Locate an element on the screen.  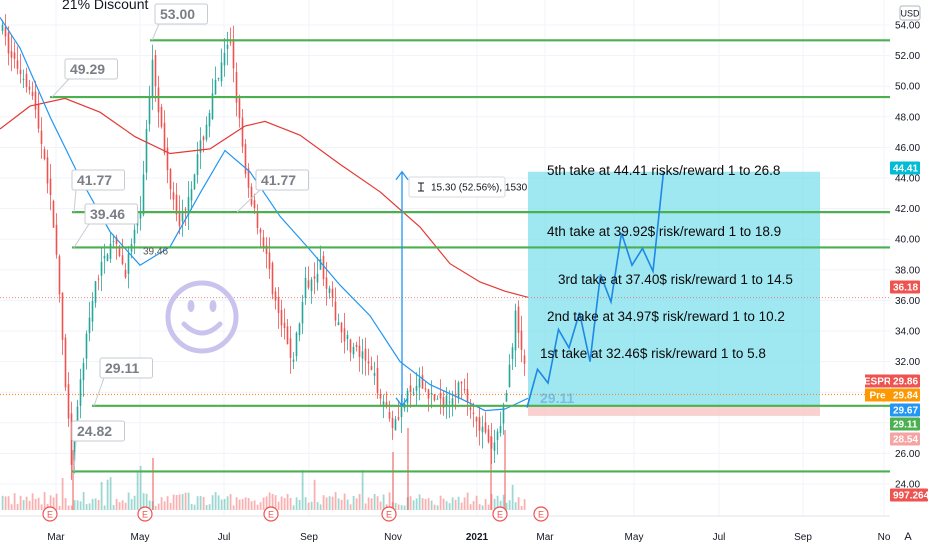
price-tag-symbol-box is located at coordinates (877, 395).